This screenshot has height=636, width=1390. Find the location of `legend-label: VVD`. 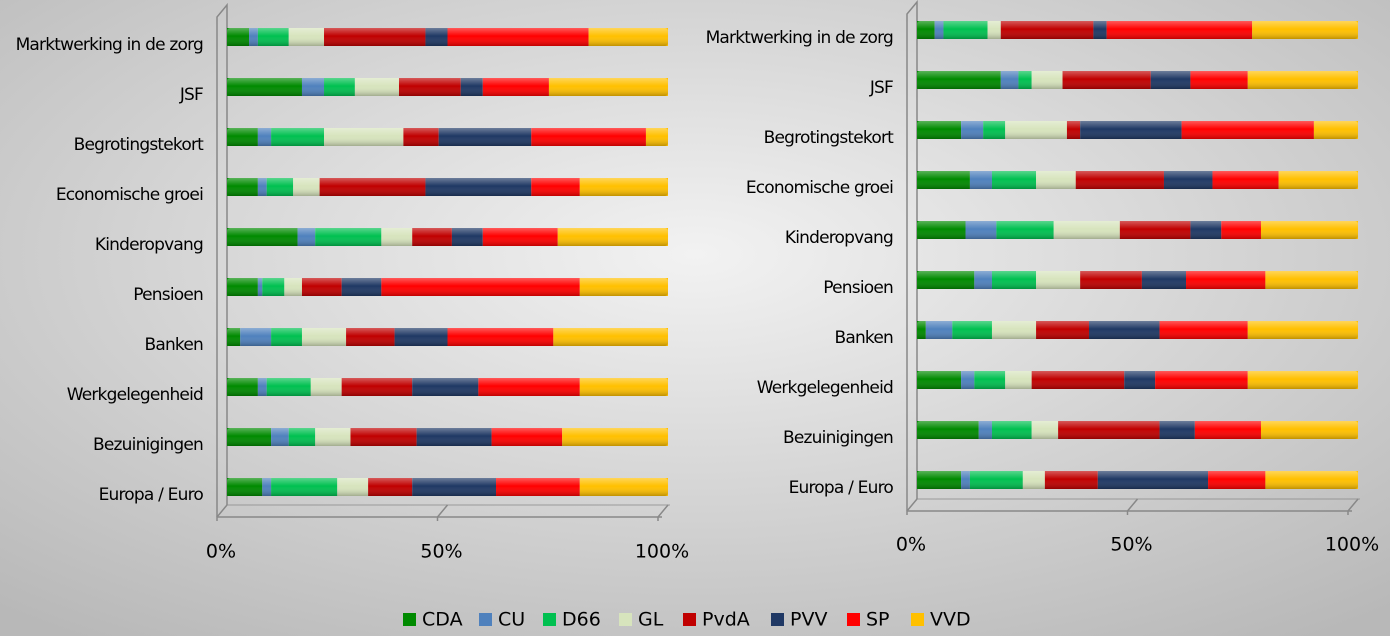

legend-label: VVD is located at coordinates (950, 620).